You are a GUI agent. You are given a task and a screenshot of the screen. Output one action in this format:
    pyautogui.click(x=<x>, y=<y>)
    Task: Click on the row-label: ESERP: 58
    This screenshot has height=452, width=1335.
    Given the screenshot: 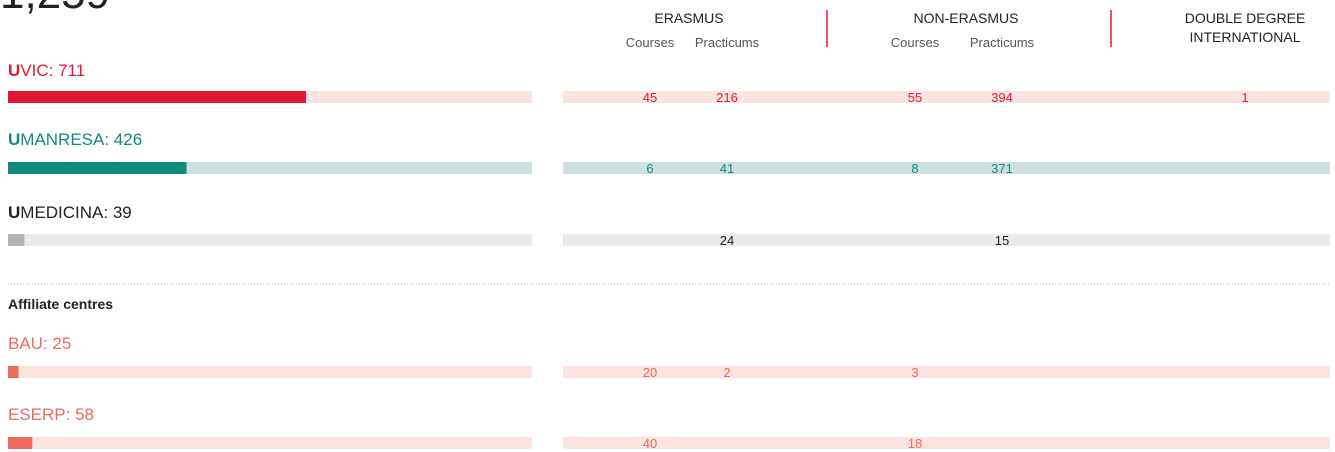 What is the action you would take?
    pyautogui.click(x=51, y=414)
    